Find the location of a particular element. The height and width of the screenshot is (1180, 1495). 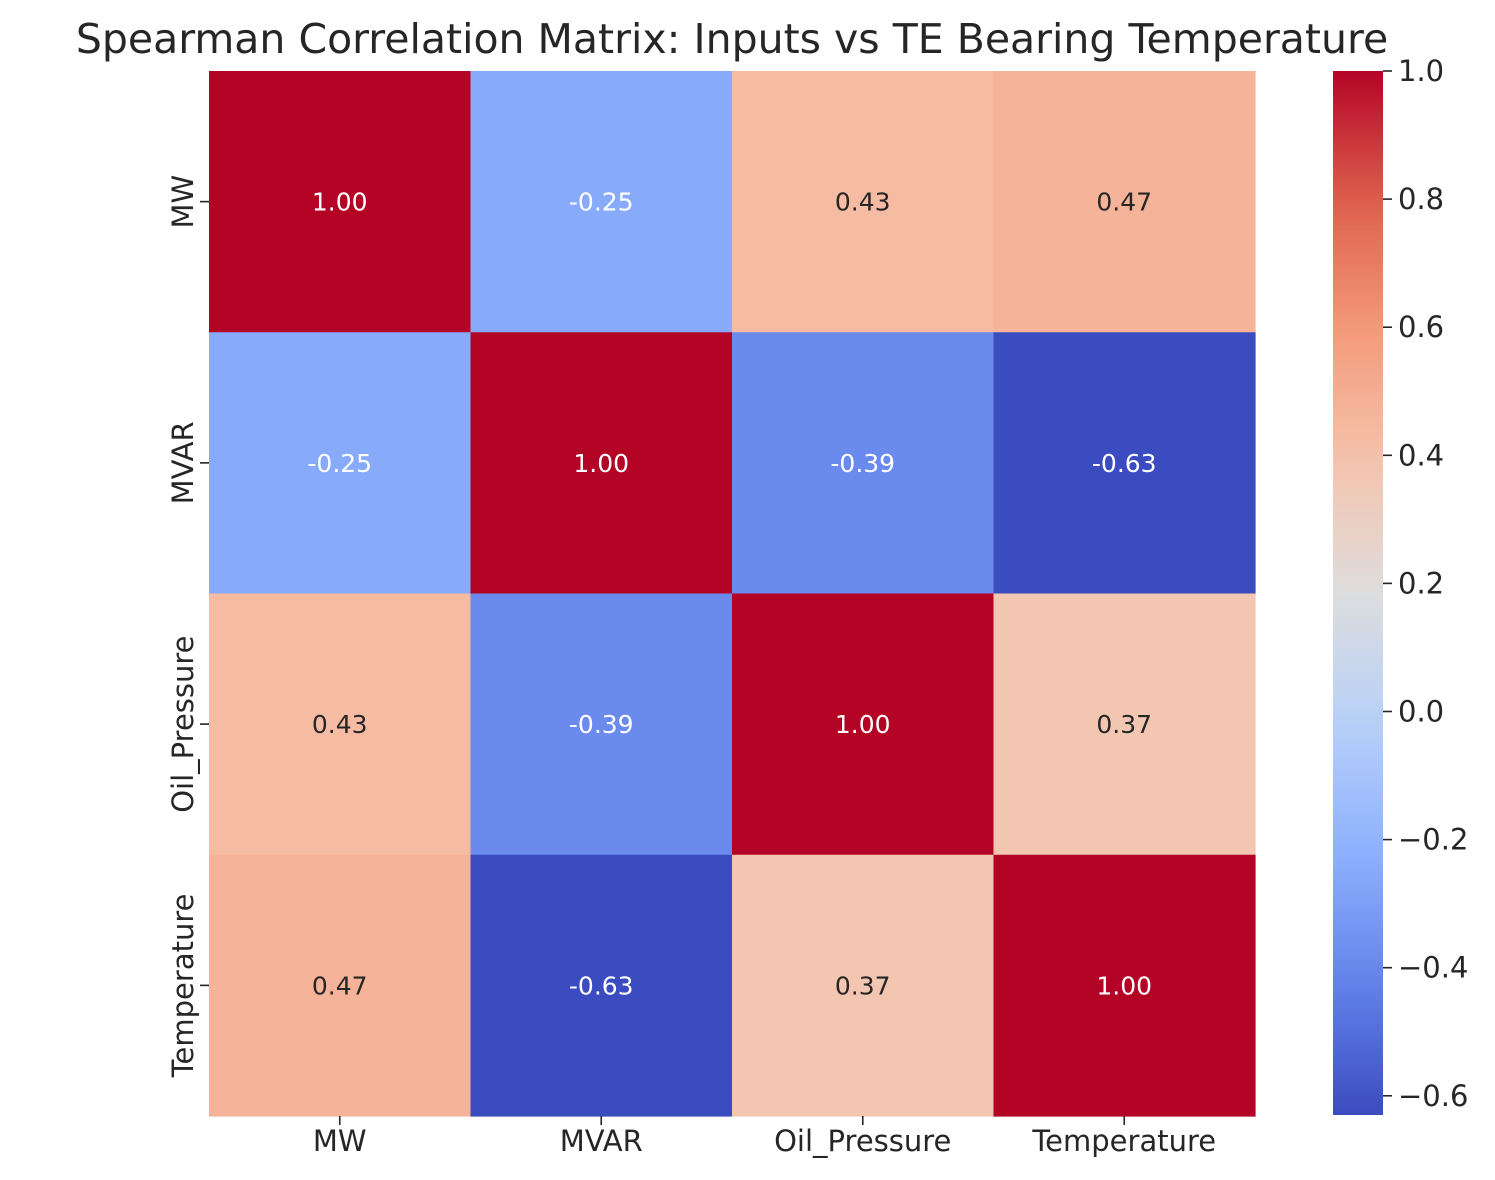

colorbar-tick-label: 0.0 is located at coordinates (1421, 711).